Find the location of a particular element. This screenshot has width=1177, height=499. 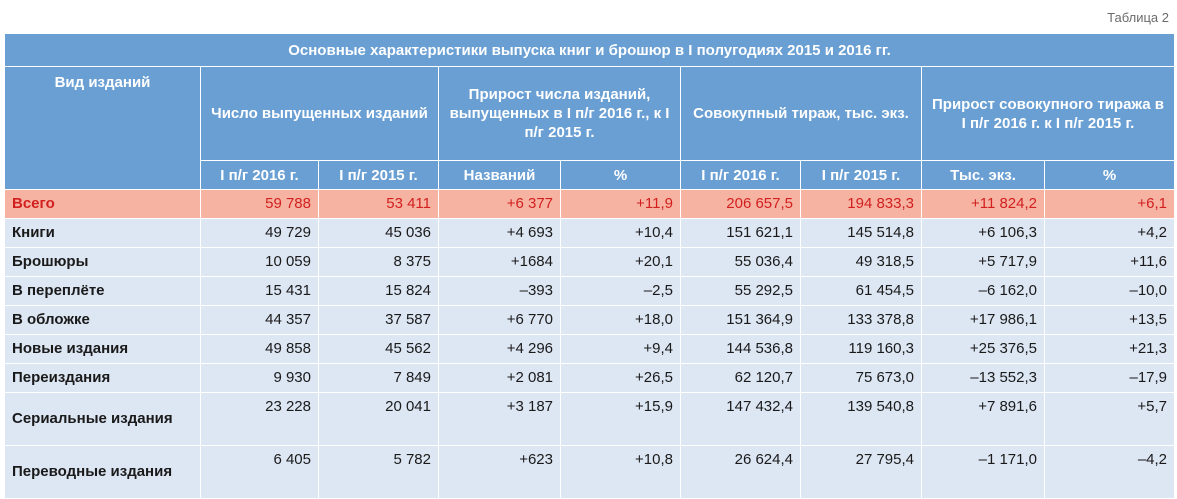

cell-circ-2015: 145 514,8 is located at coordinates (861, 233).